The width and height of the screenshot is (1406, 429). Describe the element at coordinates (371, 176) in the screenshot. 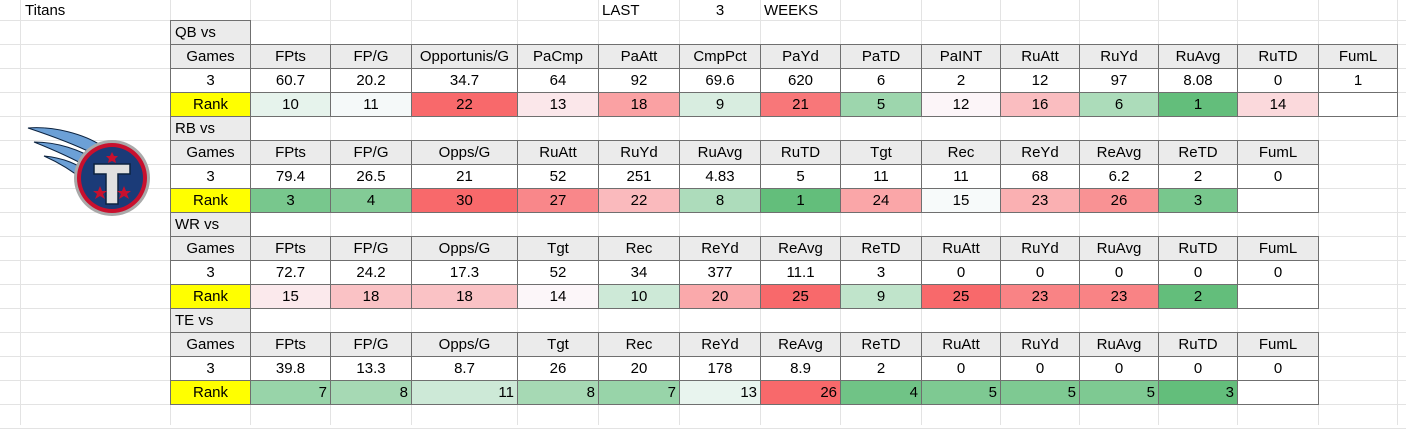

I see `stat-value: 26.5` at that location.